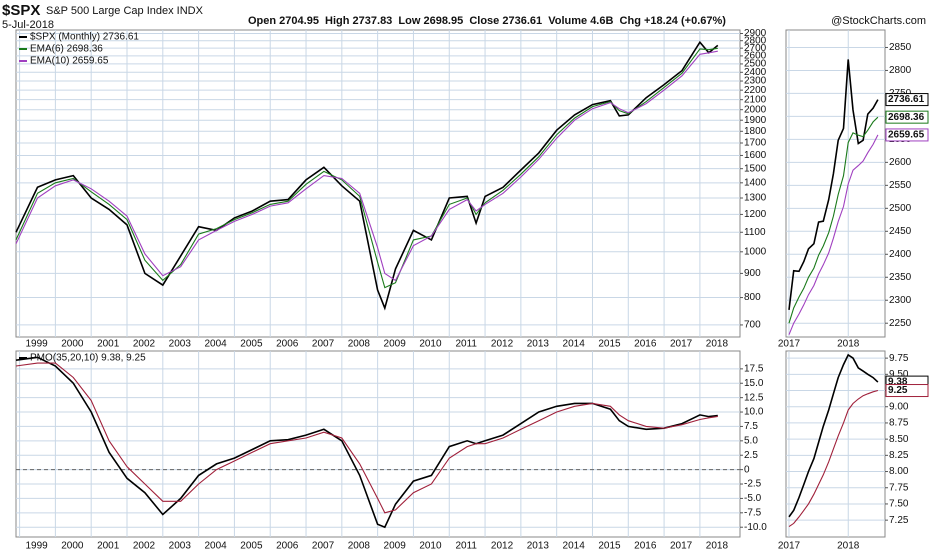 The image size is (930, 552). Describe the element at coordinates (899, 423) in the screenshot. I see `y-tick-label: 8.75` at that location.